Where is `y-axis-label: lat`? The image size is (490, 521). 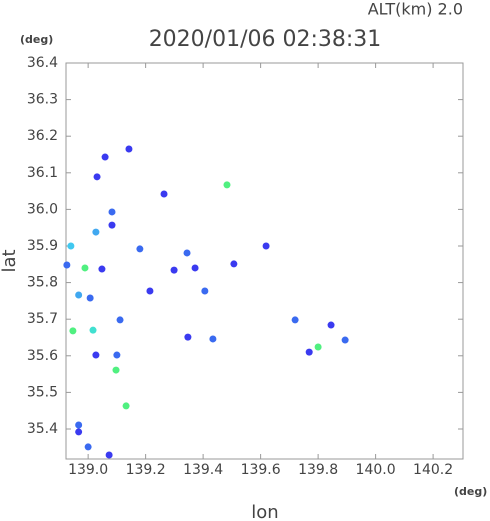 y-axis-label: lat is located at coordinates (10, 260).